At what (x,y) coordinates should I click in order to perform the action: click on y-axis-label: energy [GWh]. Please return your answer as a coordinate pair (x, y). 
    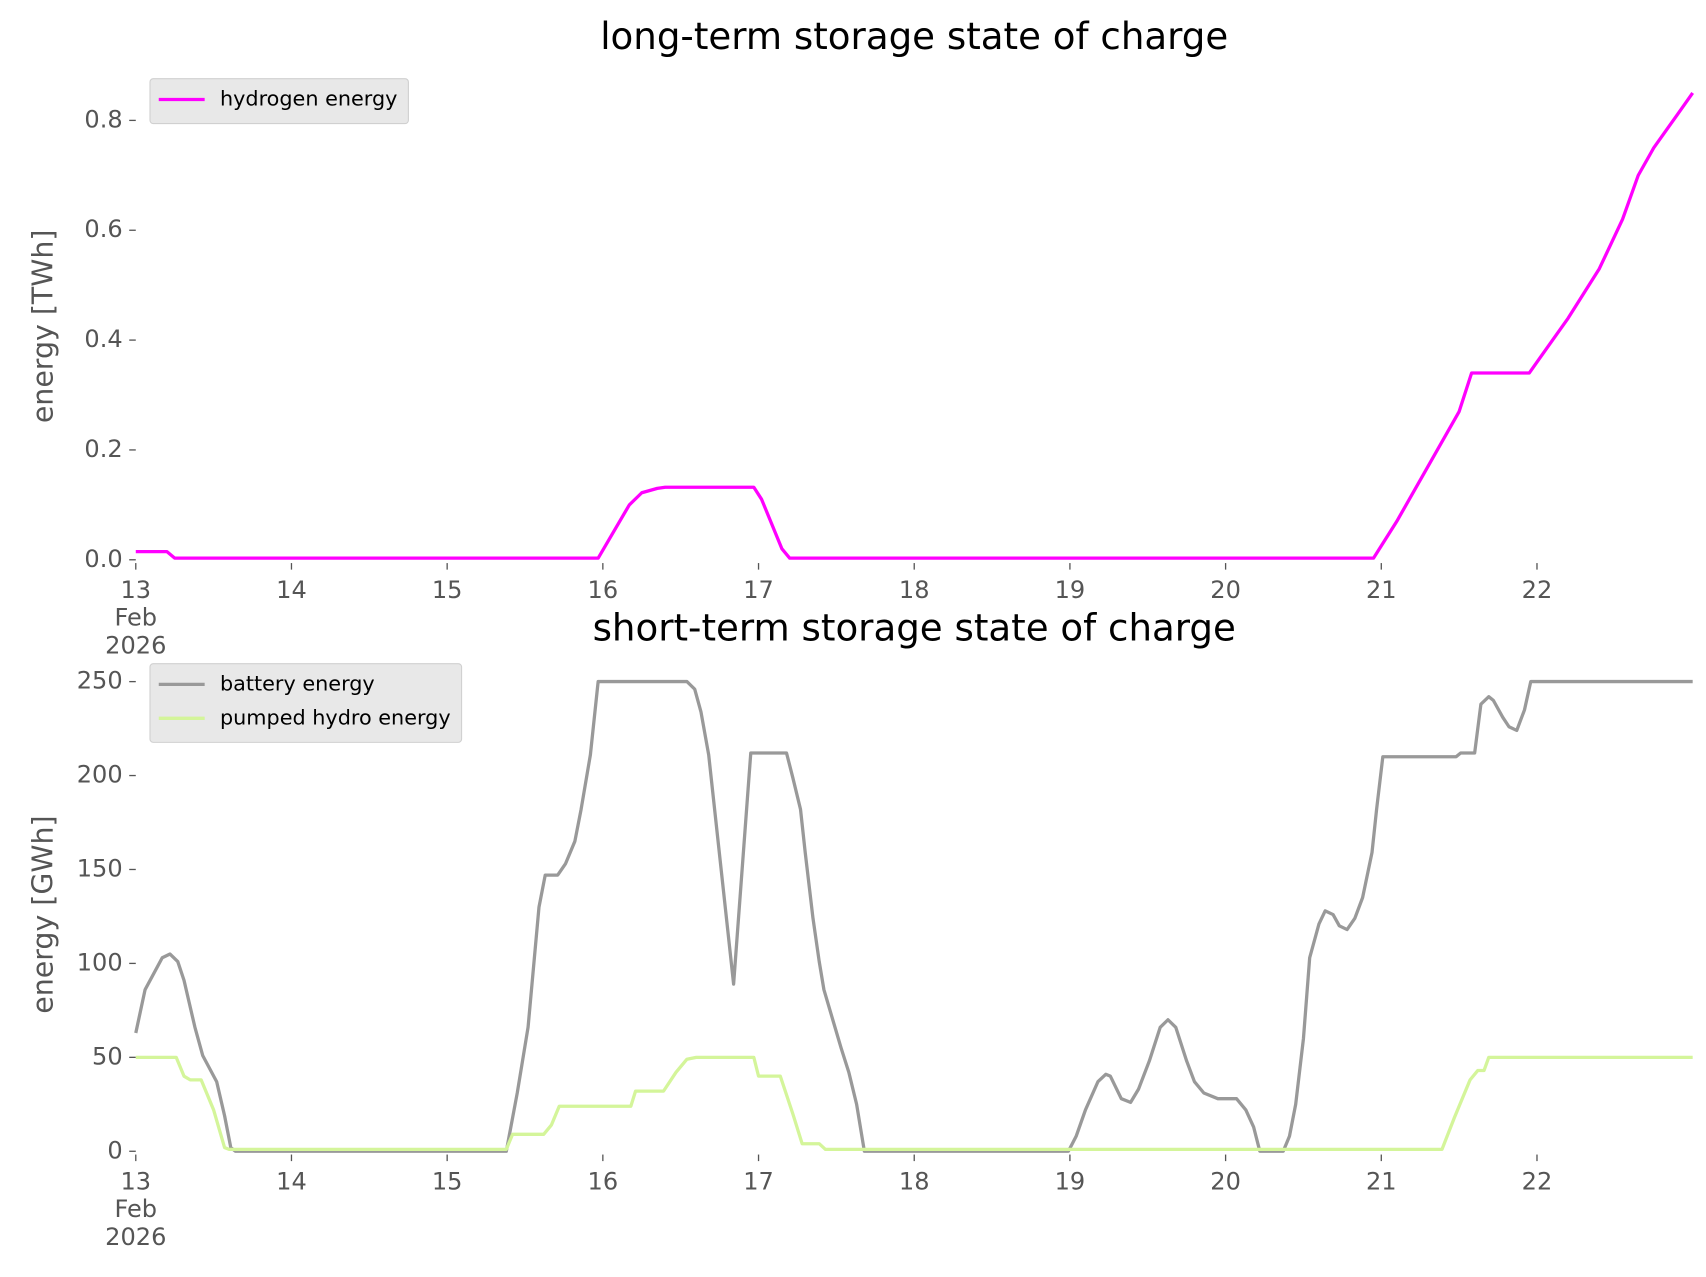
    Looking at the image, I should click on (43, 914).